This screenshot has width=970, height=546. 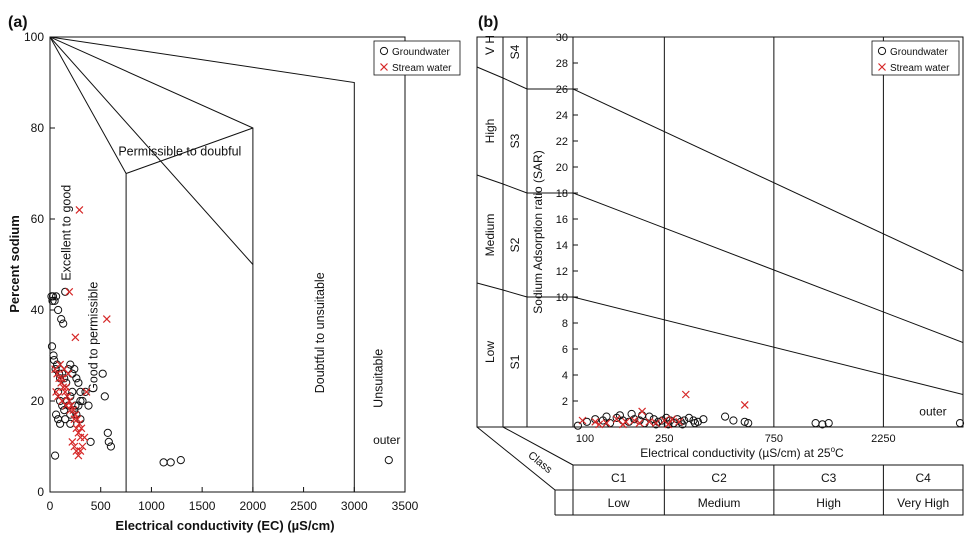 What do you see at coordinates (417, 58) in the screenshot?
I see `panel-a-legend-box` at bounding box center [417, 58].